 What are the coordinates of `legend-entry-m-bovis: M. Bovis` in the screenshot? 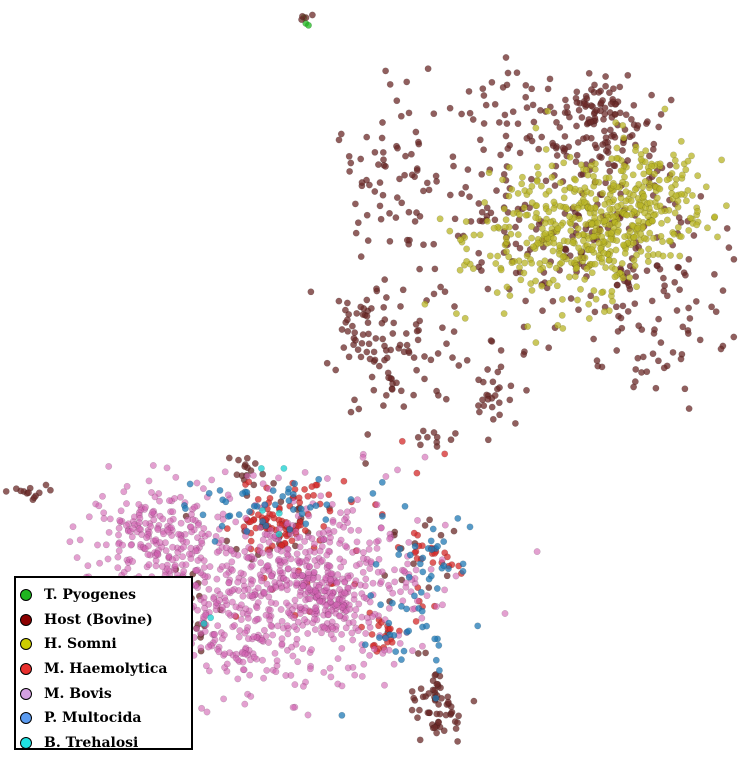 It's located at (105, 693).